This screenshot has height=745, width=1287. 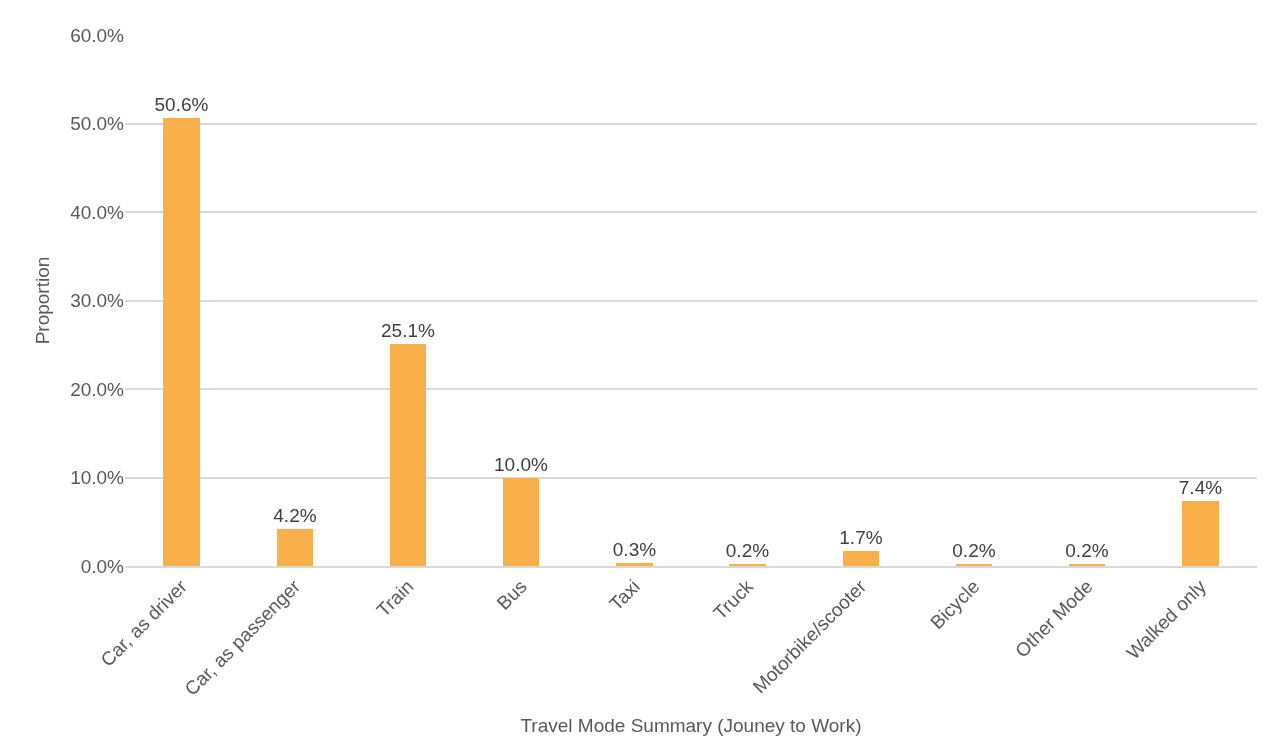 What do you see at coordinates (408, 330) in the screenshot?
I see `data-label: 25.1%` at bounding box center [408, 330].